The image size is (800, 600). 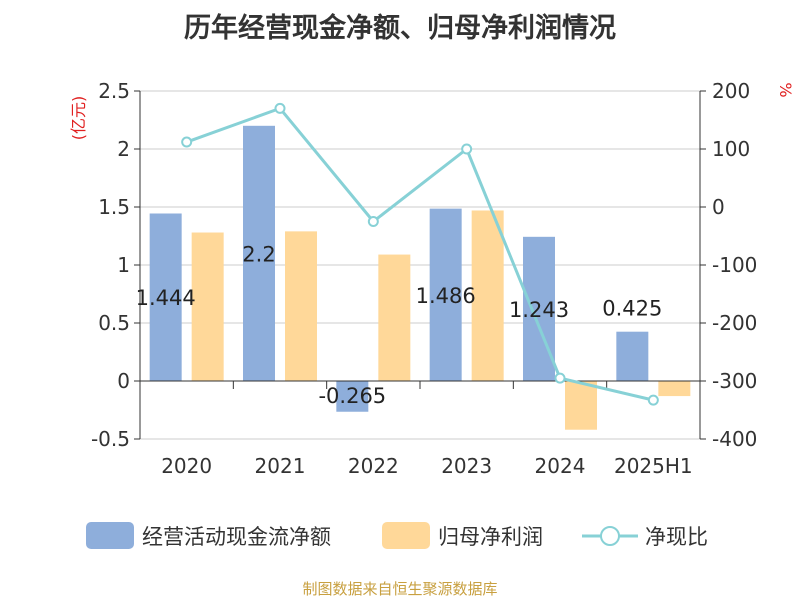 I want to click on source-note: 制图数据来自恒生聚源数据库, so click(x=400, y=589).